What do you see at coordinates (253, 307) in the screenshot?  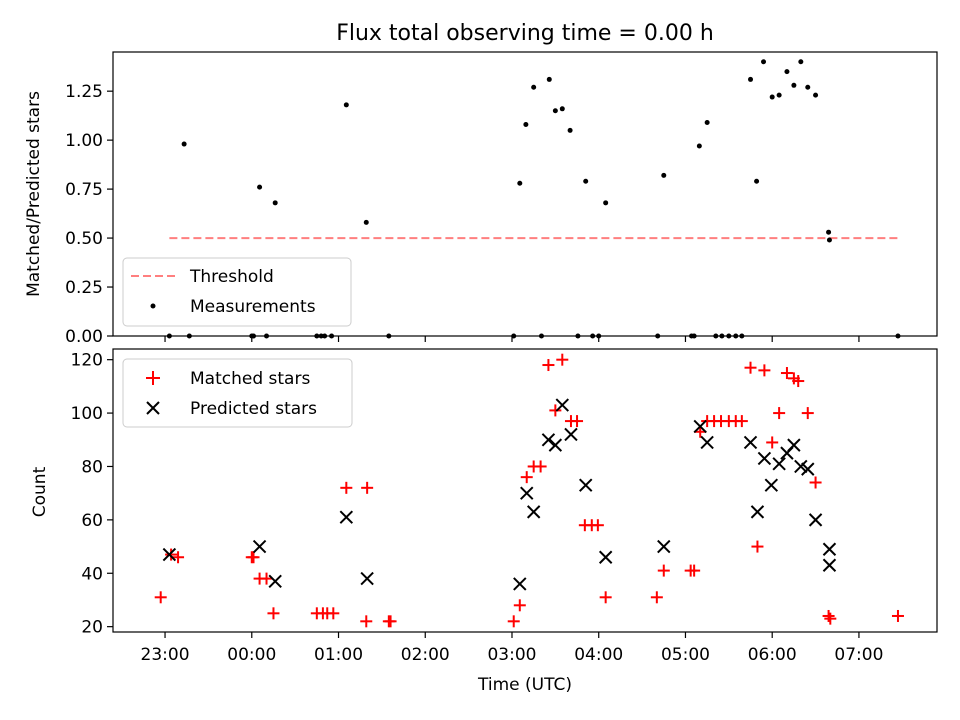 I see `measurements-legend-label: Measurements` at bounding box center [253, 307].